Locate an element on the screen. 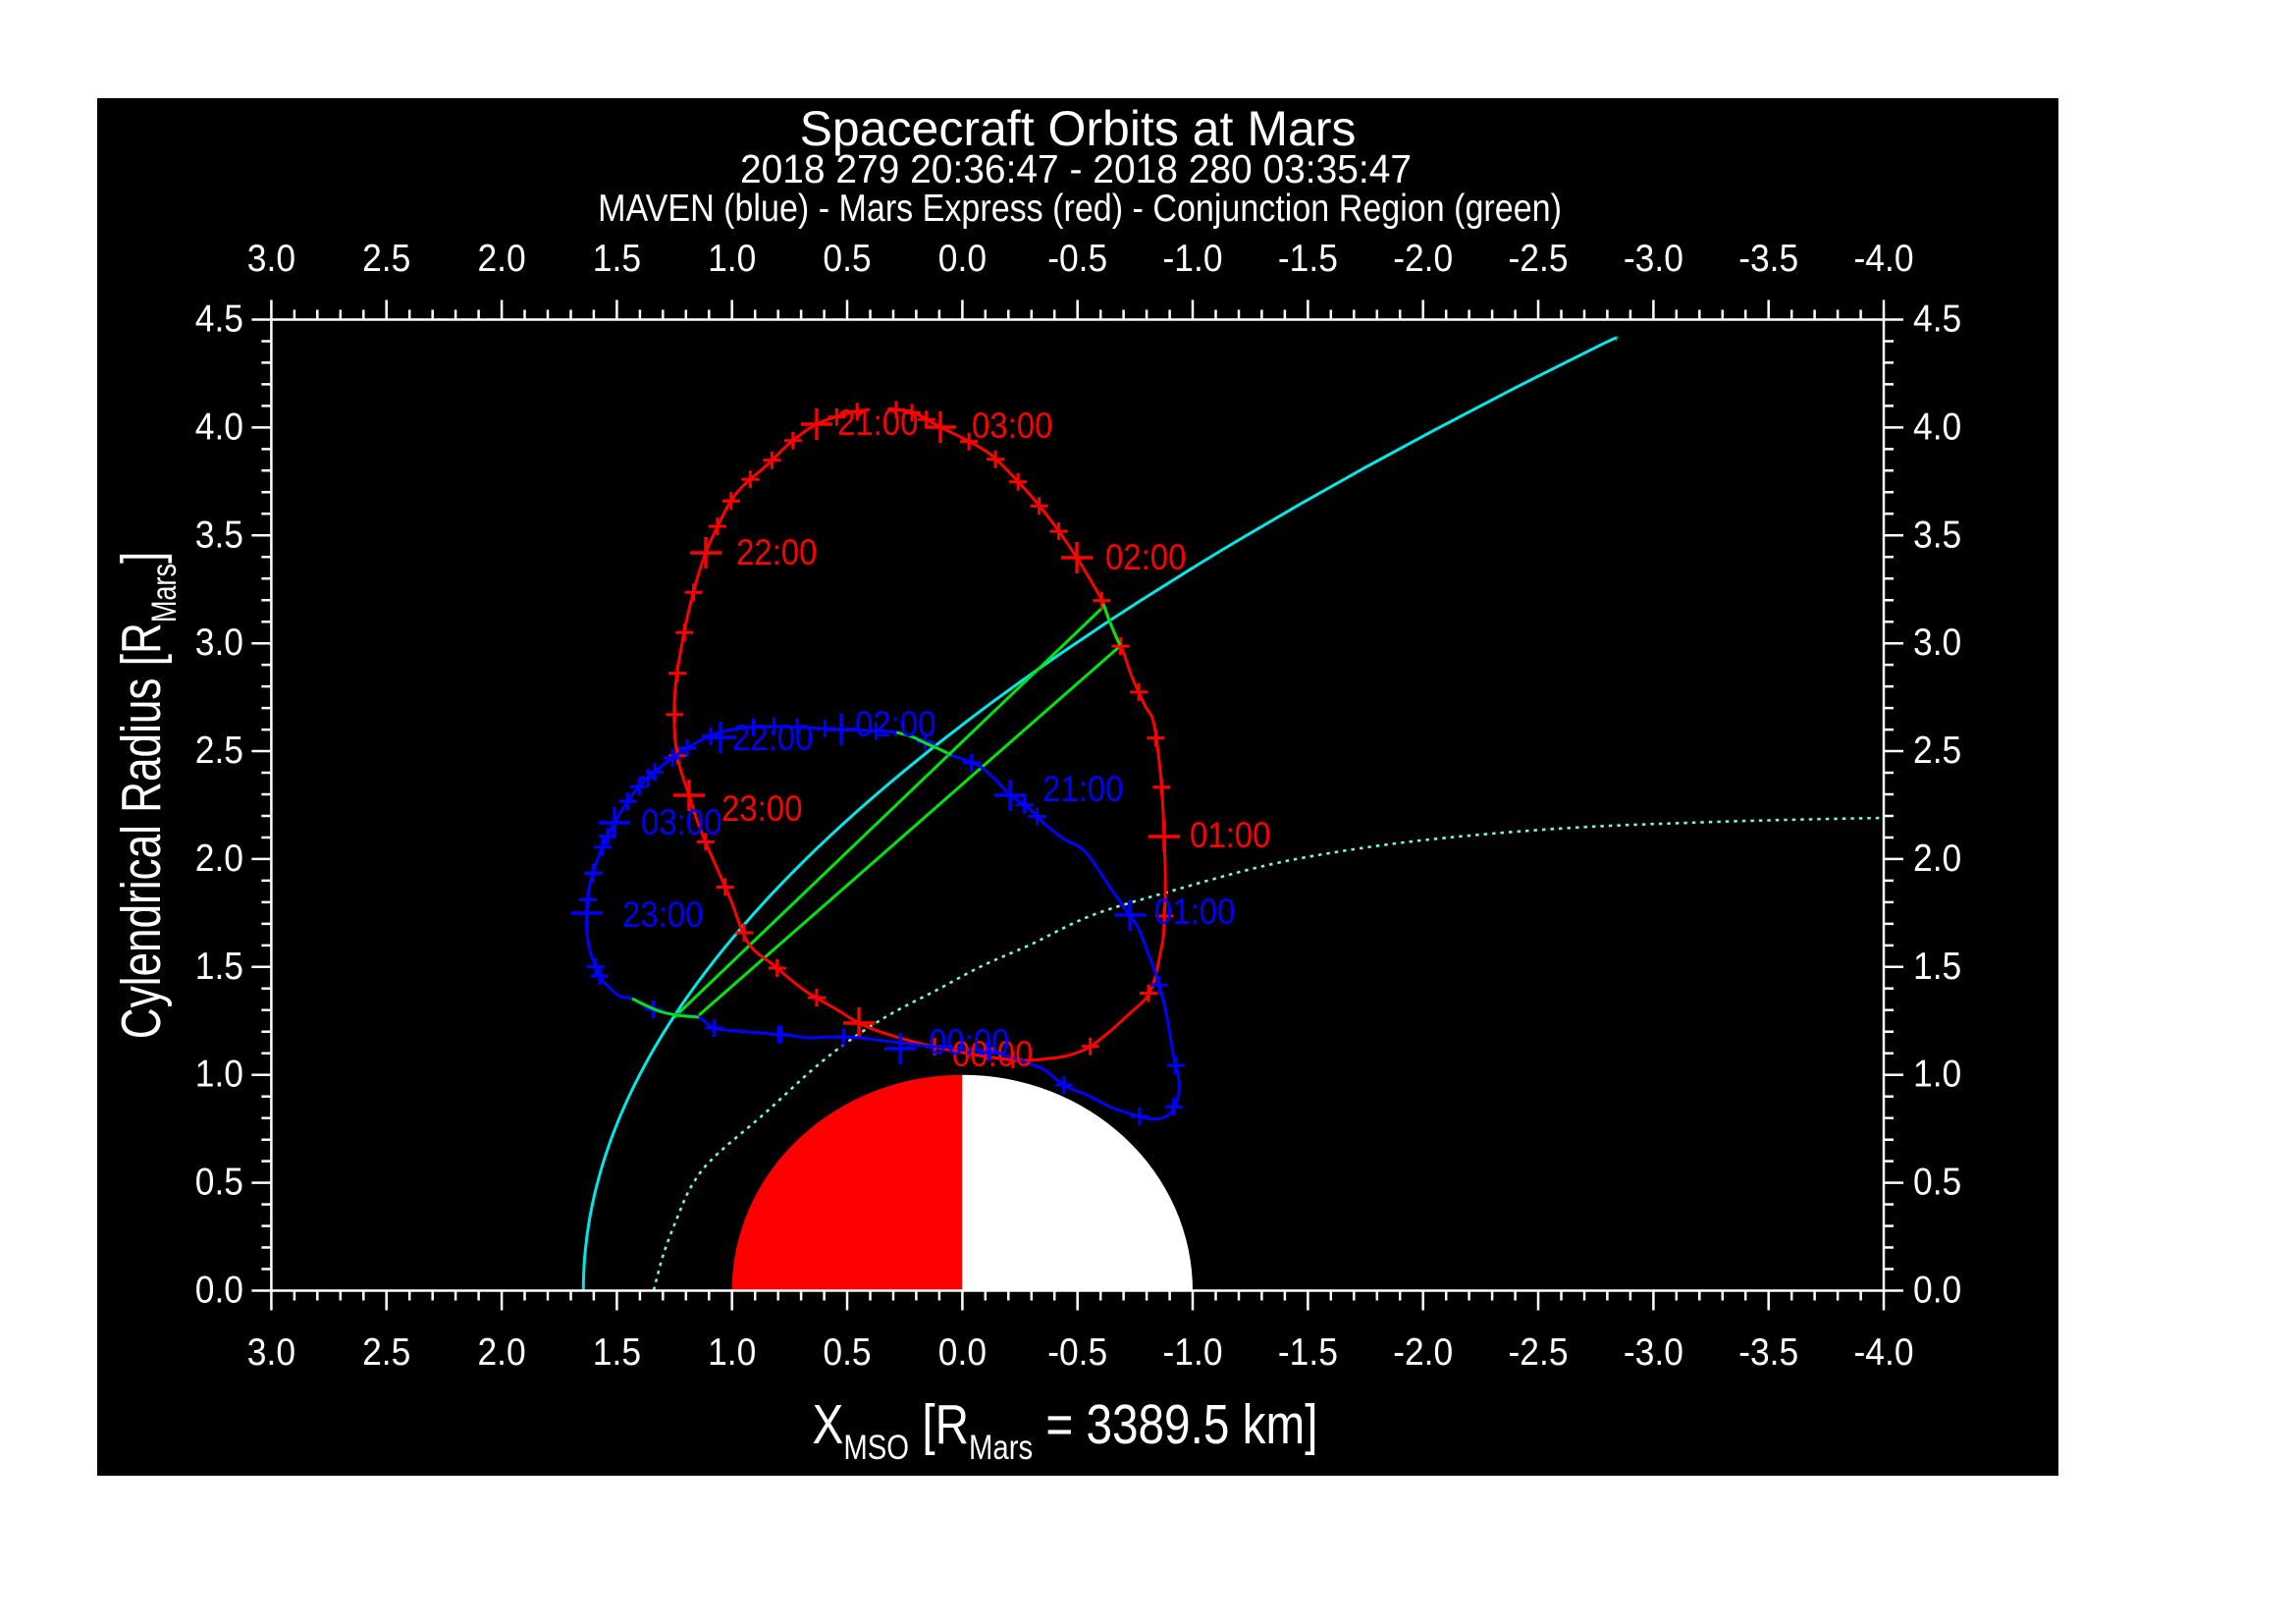 The width and height of the screenshot is (2296, 1623). svg-text: Cylendrical Radius [RMars] is located at coordinates (147, 796).